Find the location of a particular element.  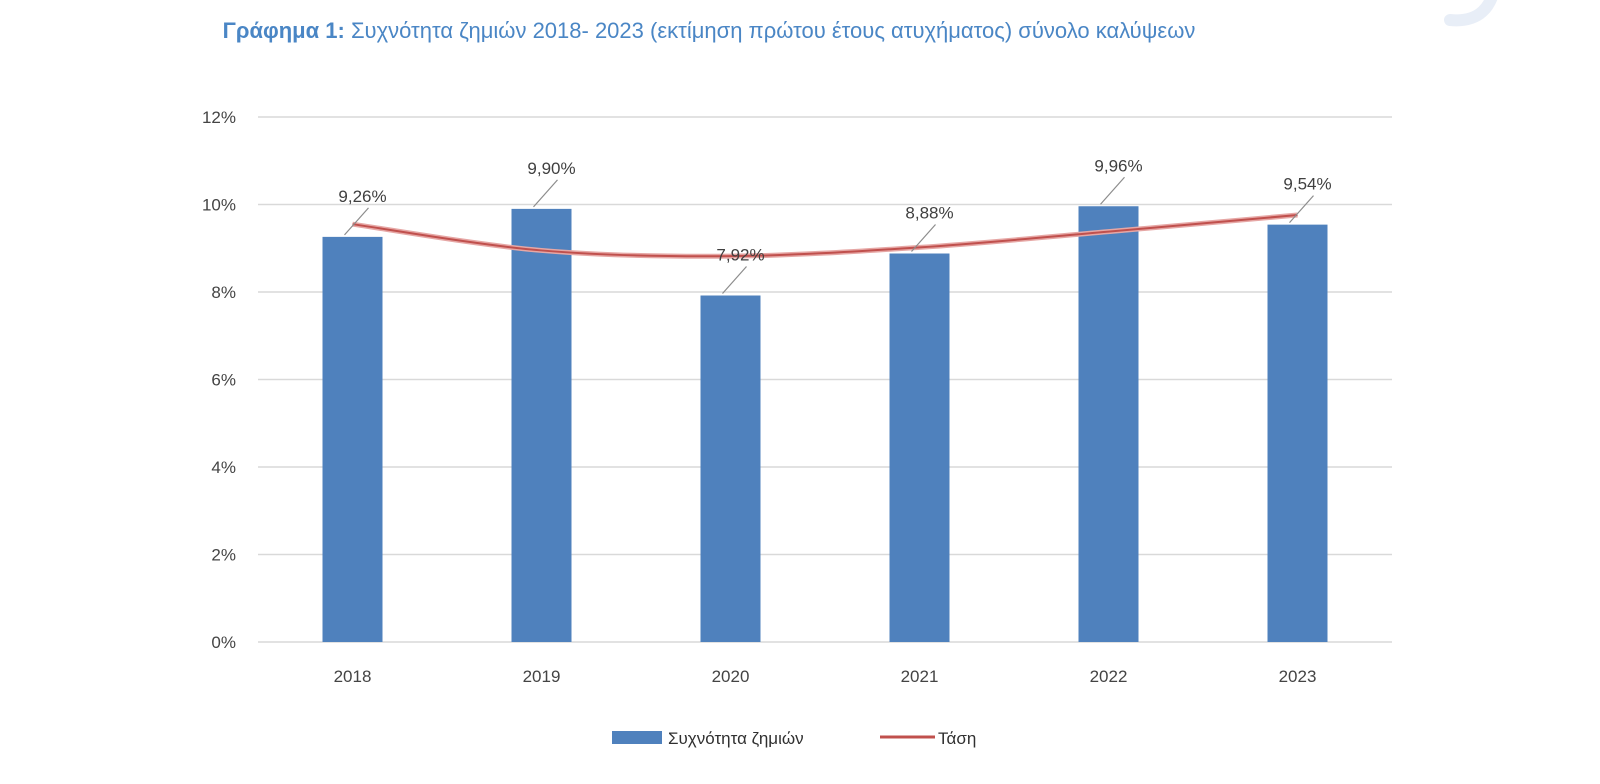

data-label: 9,54% is located at coordinates (1307, 184).